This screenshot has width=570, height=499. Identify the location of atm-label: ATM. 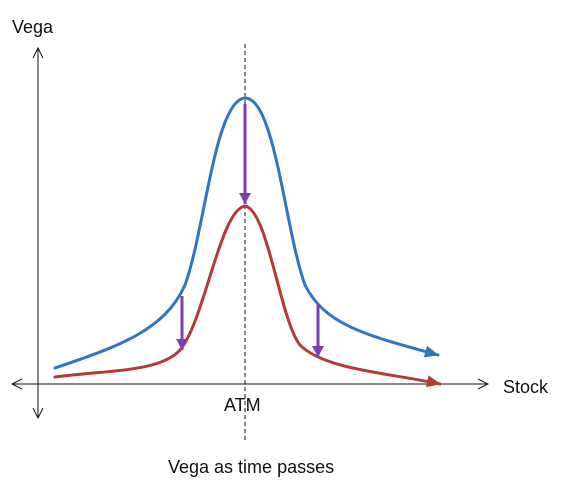
(242, 405).